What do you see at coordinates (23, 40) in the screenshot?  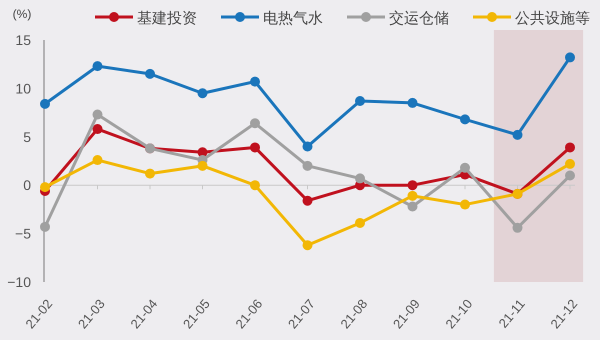 I see `y-tick-label: 15` at bounding box center [23, 40].